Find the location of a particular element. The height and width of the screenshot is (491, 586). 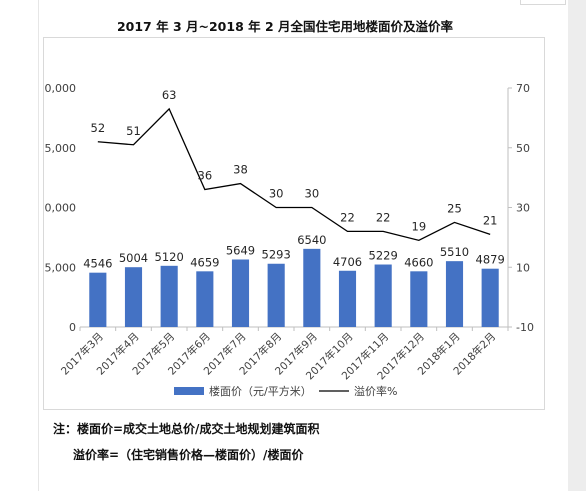

bar-value-label: 4879 is located at coordinates (490, 260).